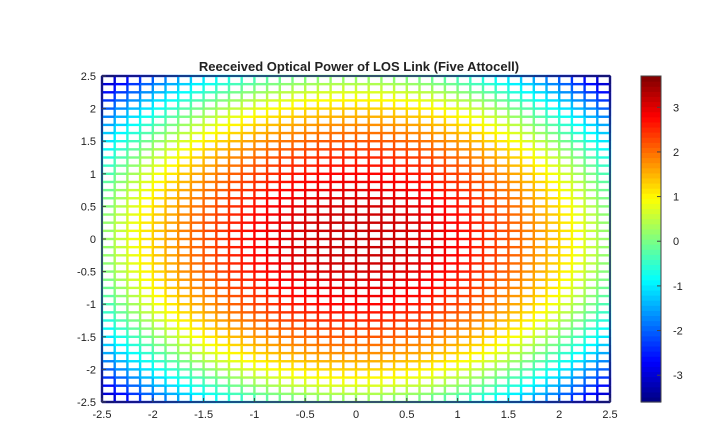  Describe the element at coordinates (559, 415) in the screenshot. I see `x-tick-label: 2` at that location.